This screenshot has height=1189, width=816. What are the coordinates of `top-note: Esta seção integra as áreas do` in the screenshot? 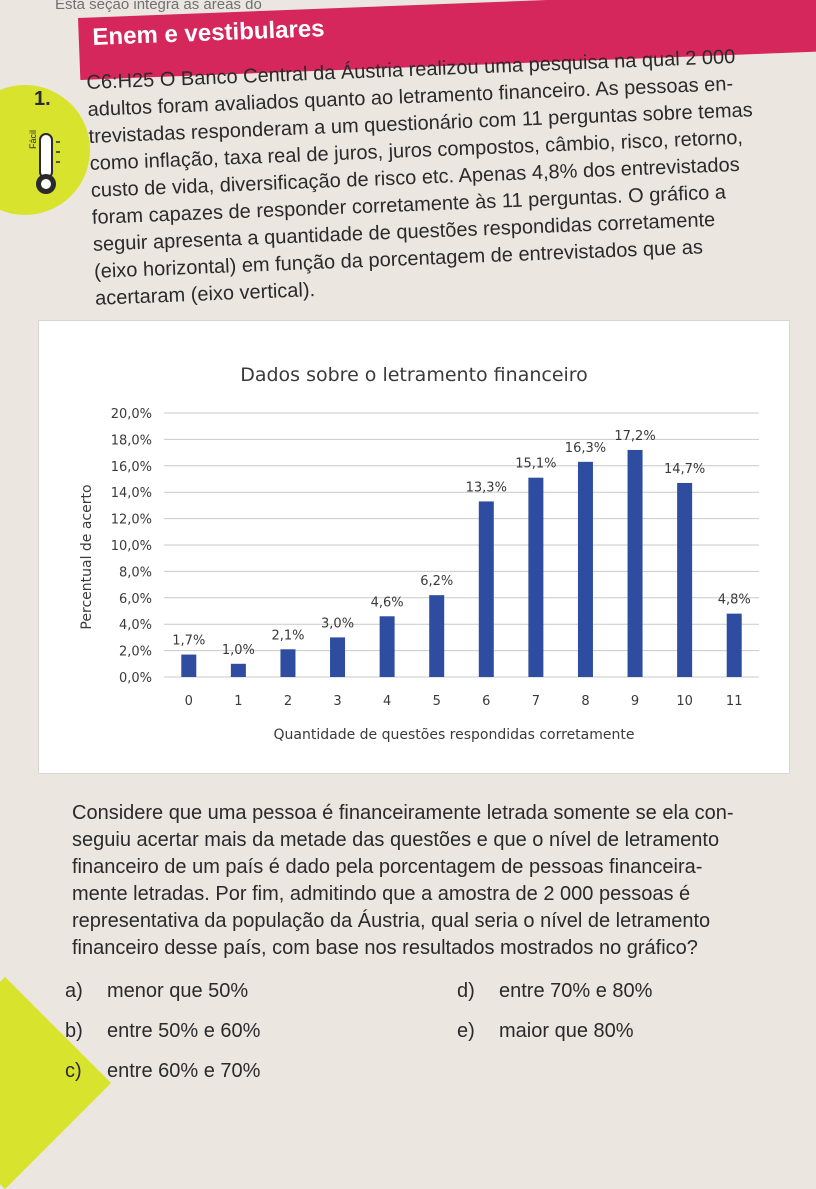 It's located at (158, 6).